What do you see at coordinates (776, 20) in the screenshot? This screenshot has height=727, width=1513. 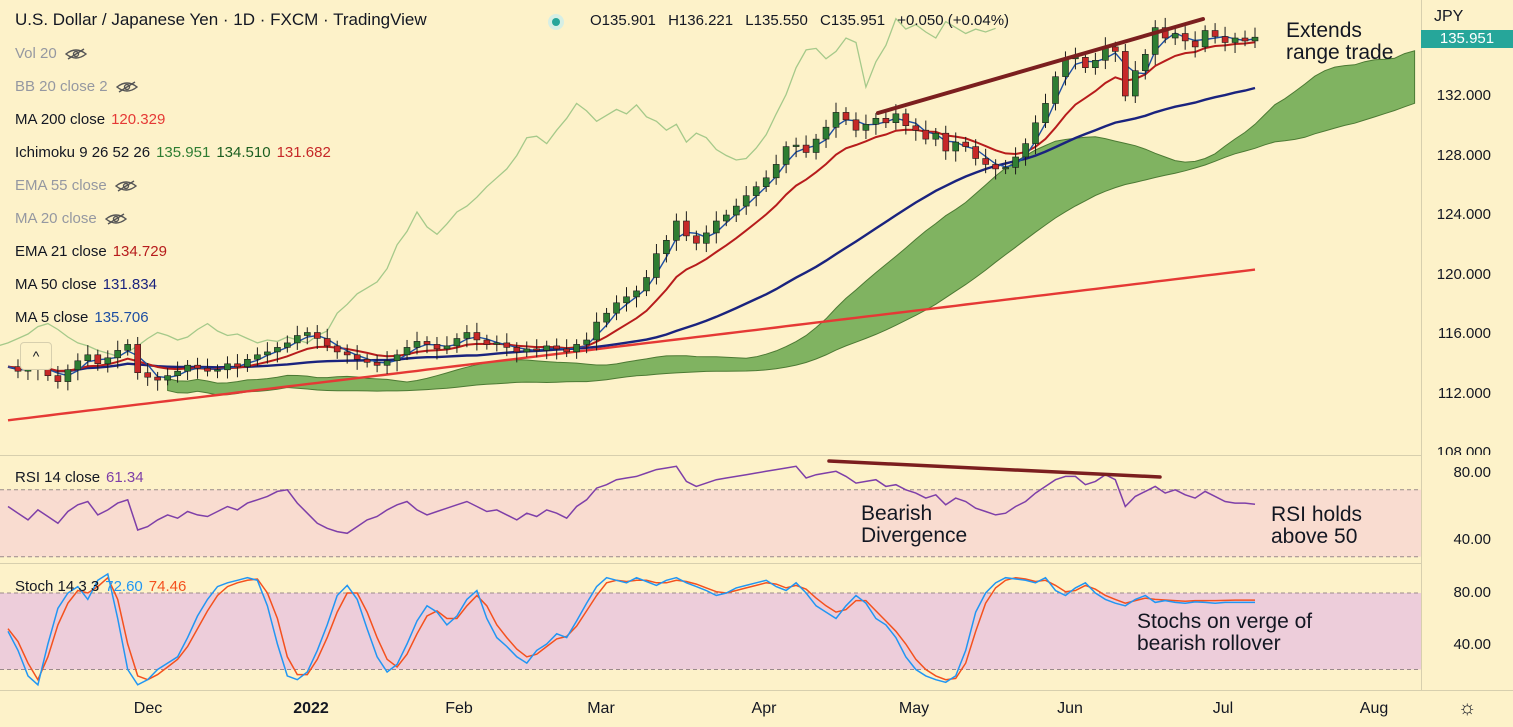 I see `low-value: L135.550` at bounding box center [776, 20].